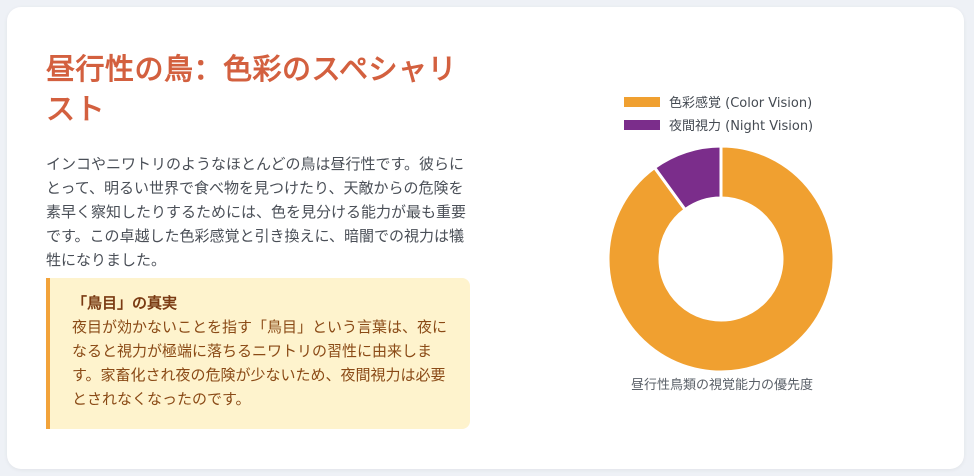 The image size is (974, 476). What do you see at coordinates (718, 114) in the screenshot?
I see `chart-legend: 色彩感覚 (Color Vision) 夜間視力 (Night Vision)` at bounding box center [718, 114].